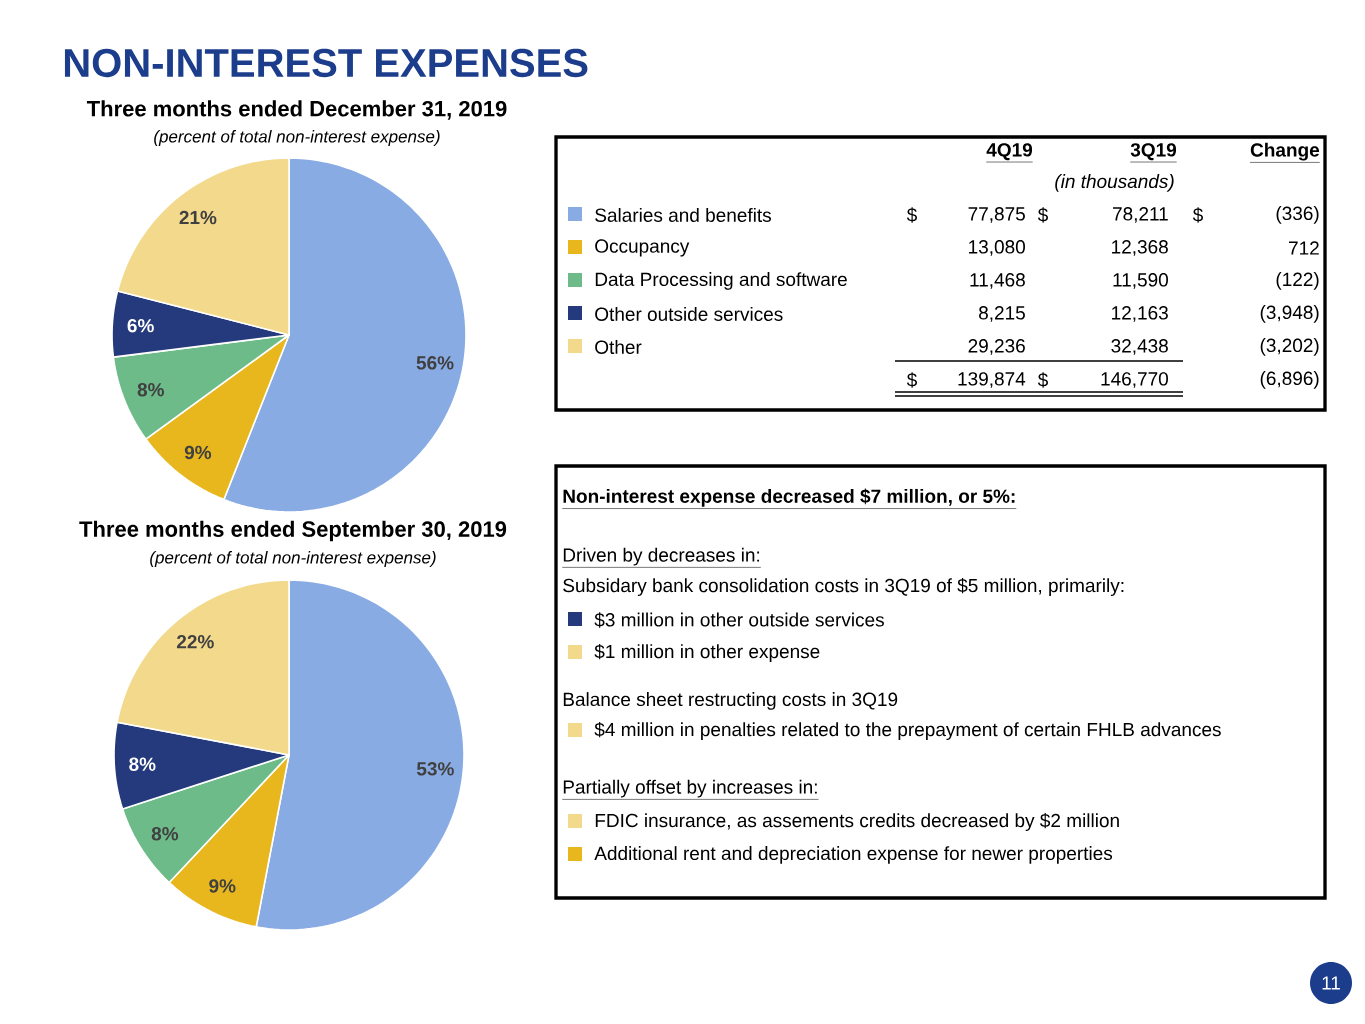 This screenshot has height=1024, width=1365. I want to click on text: $1 million in other expense, so click(707, 652).